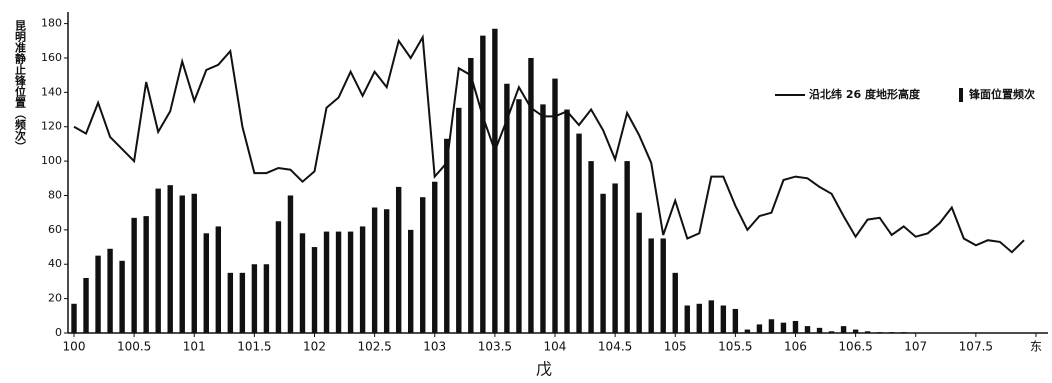  What do you see at coordinates (51, 91) in the screenshot?
I see `y-tick-label: 140` at bounding box center [51, 91].